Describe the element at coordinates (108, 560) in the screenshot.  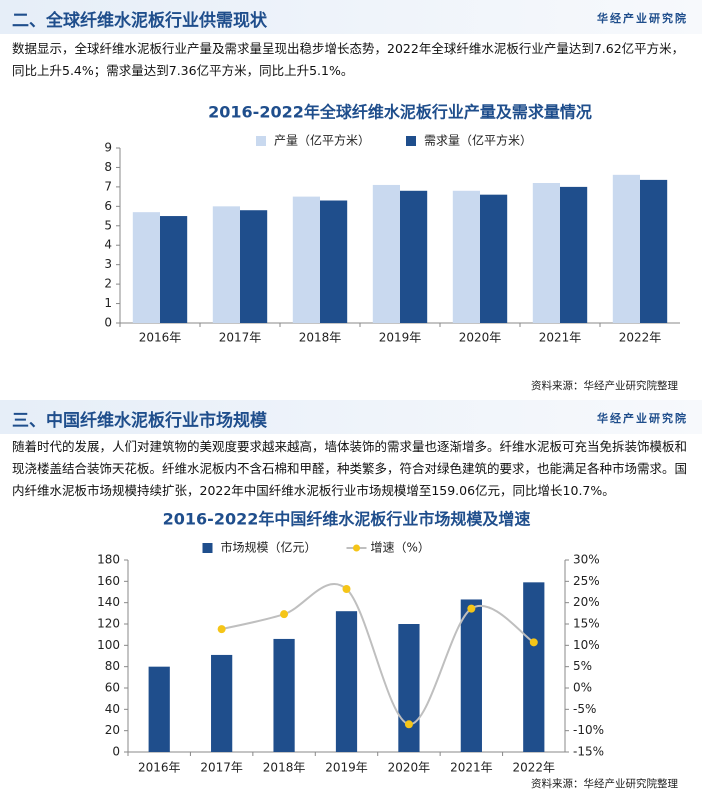
I see `y-tick-label: 180` at that location.